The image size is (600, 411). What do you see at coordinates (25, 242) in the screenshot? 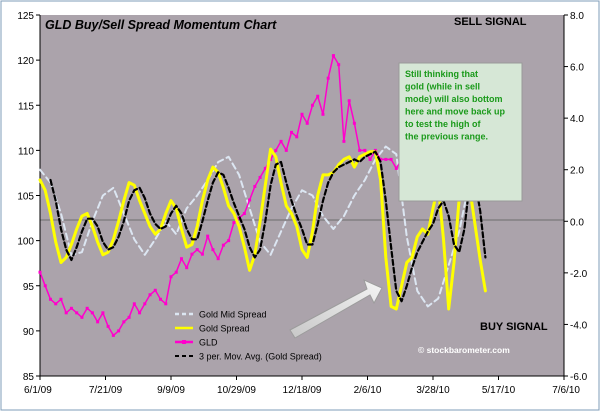
I see `left-tick-label: 100` at bounding box center [25, 242].